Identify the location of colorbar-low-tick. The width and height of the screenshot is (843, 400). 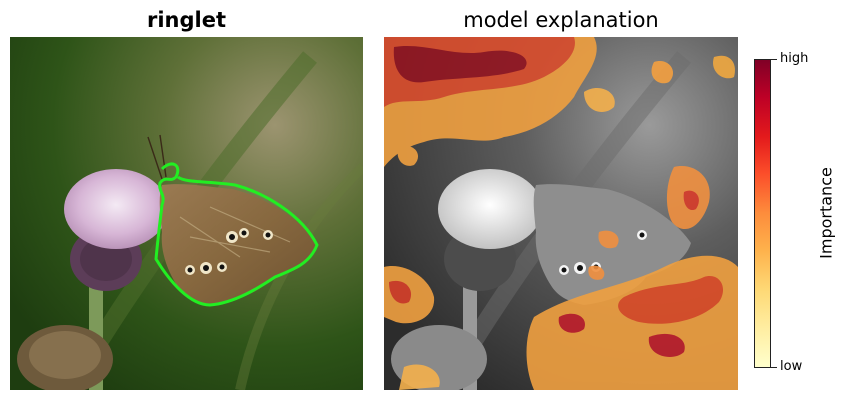
(774, 367).